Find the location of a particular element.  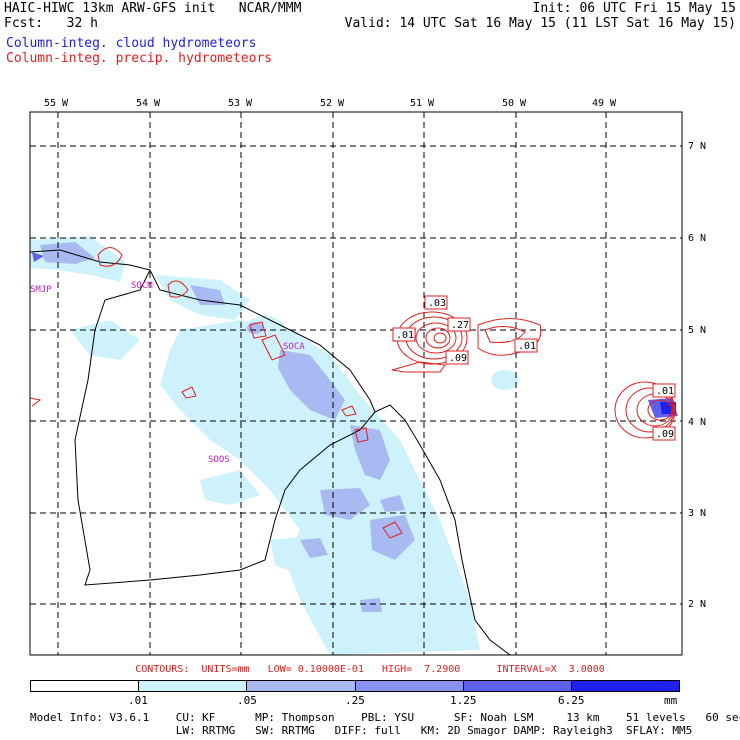

station-label: SOOS is located at coordinates (219, 460).